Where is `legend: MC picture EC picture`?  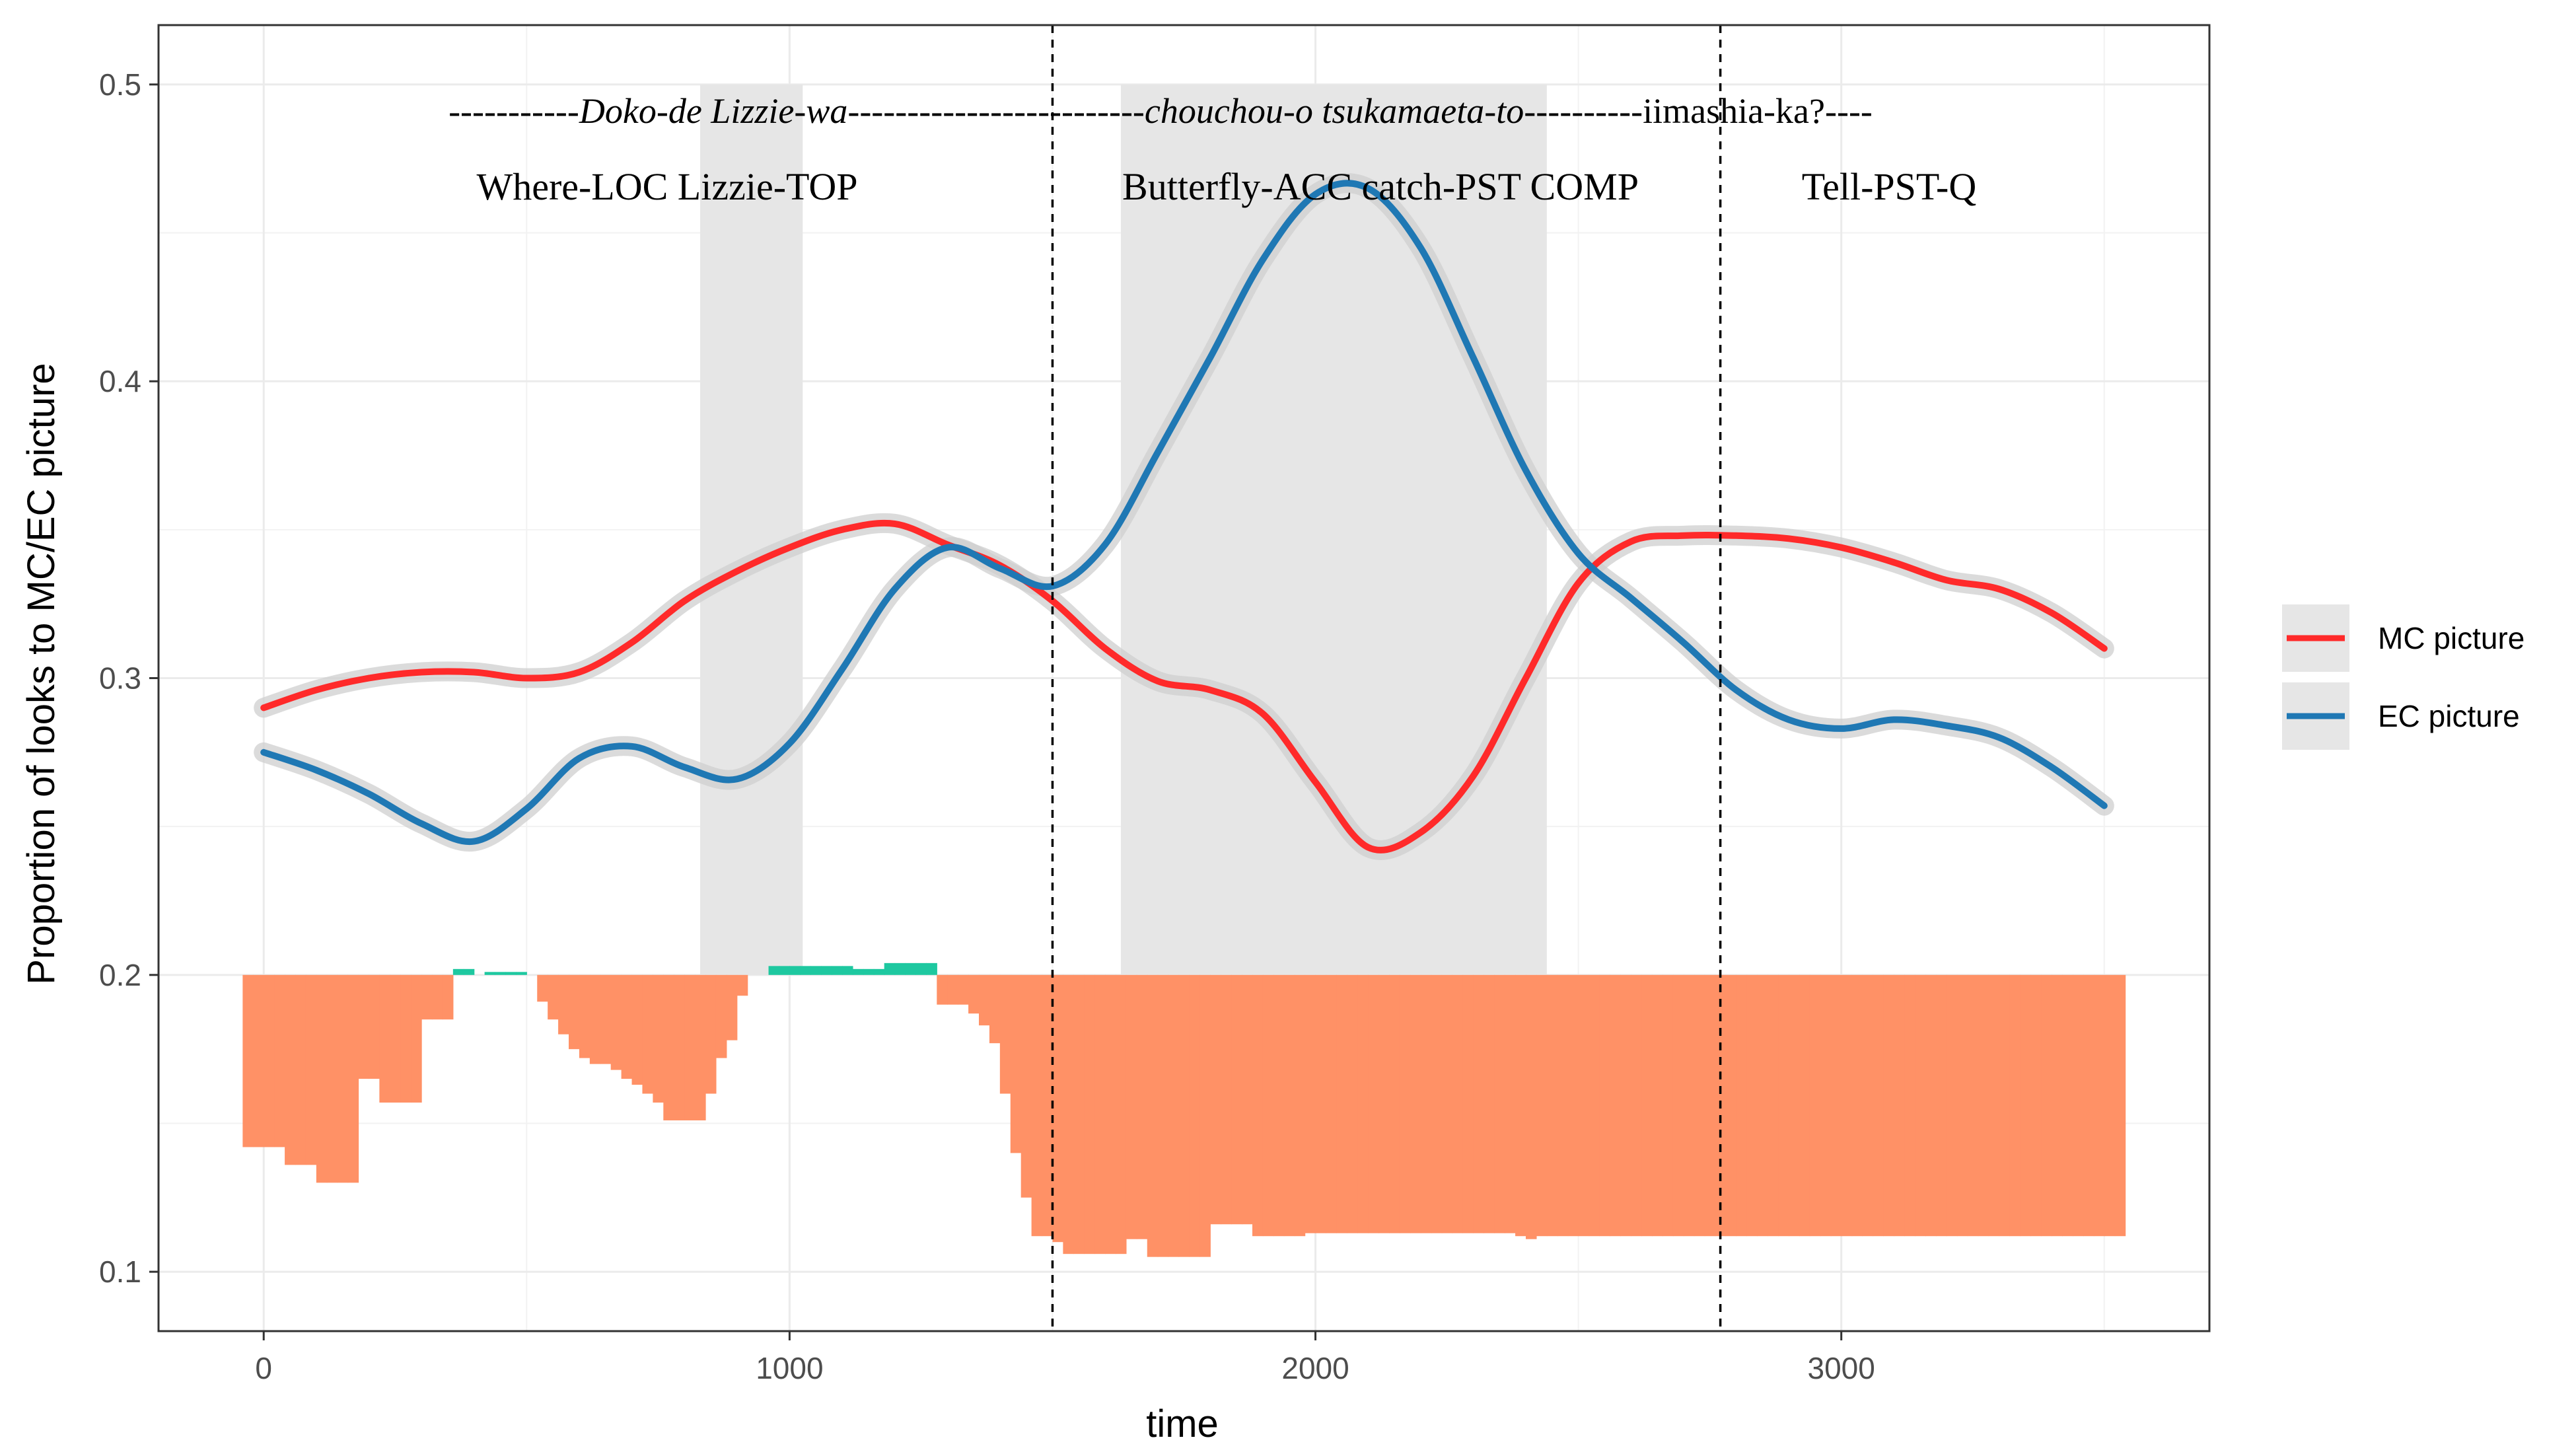 legend: MC picture EC picture is located at coordinates (2403, 677).